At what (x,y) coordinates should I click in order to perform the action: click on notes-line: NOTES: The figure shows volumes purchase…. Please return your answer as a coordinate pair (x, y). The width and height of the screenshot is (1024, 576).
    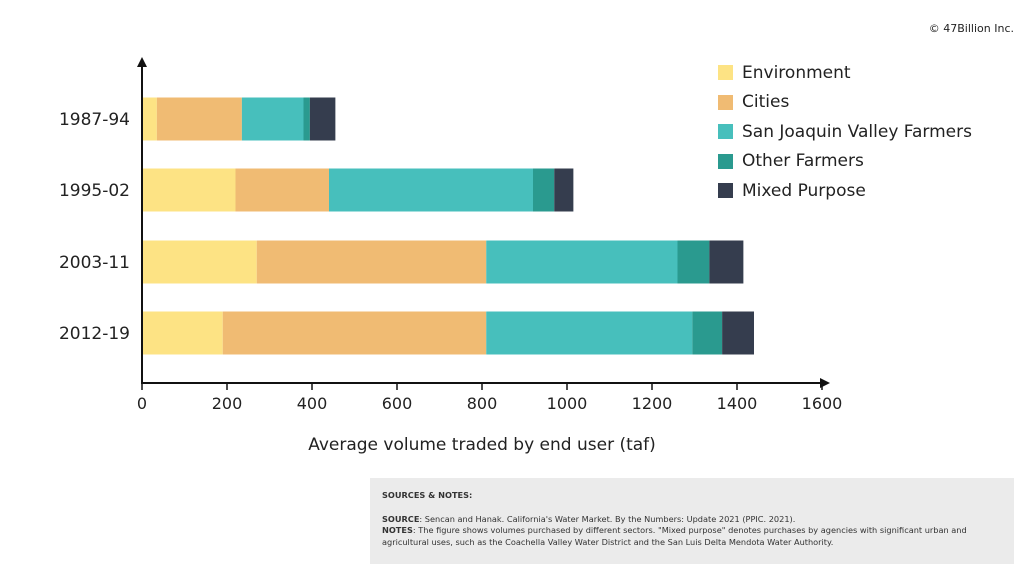
    Looking at the image, I should click on (692, 536).